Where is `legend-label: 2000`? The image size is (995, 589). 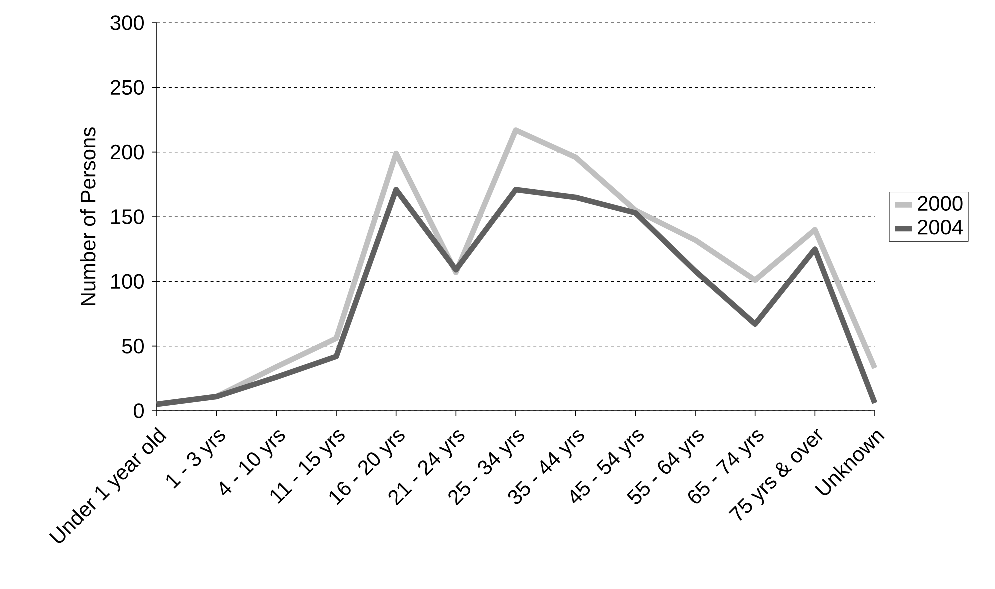
legend-label: 2000 is located at coordinates (940, 204).